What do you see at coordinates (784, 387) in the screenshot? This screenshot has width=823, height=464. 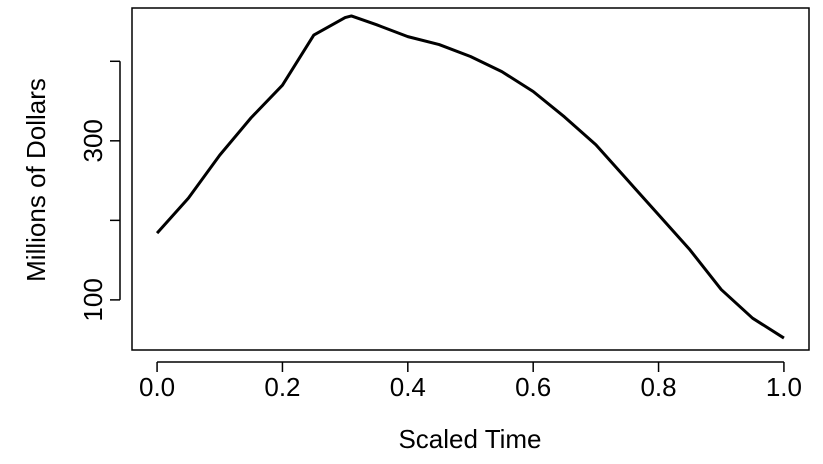 I see `x-tick-label: 1.0` at bounding box center [784, 387].